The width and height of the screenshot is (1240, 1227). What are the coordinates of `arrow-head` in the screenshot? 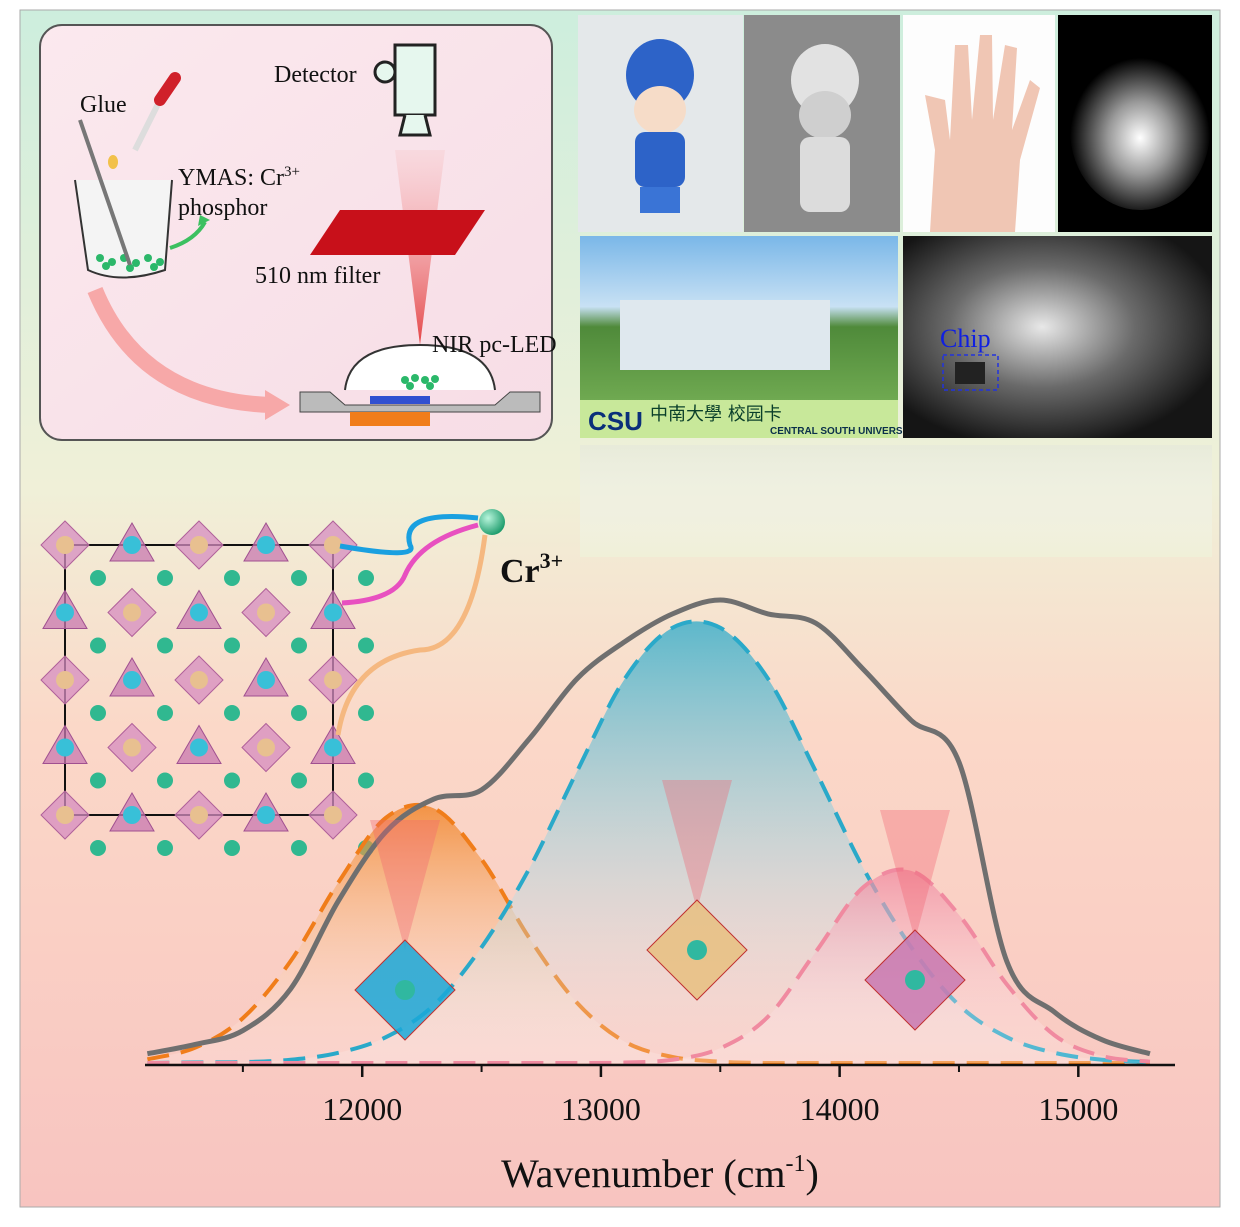 It's located at (204, 220).